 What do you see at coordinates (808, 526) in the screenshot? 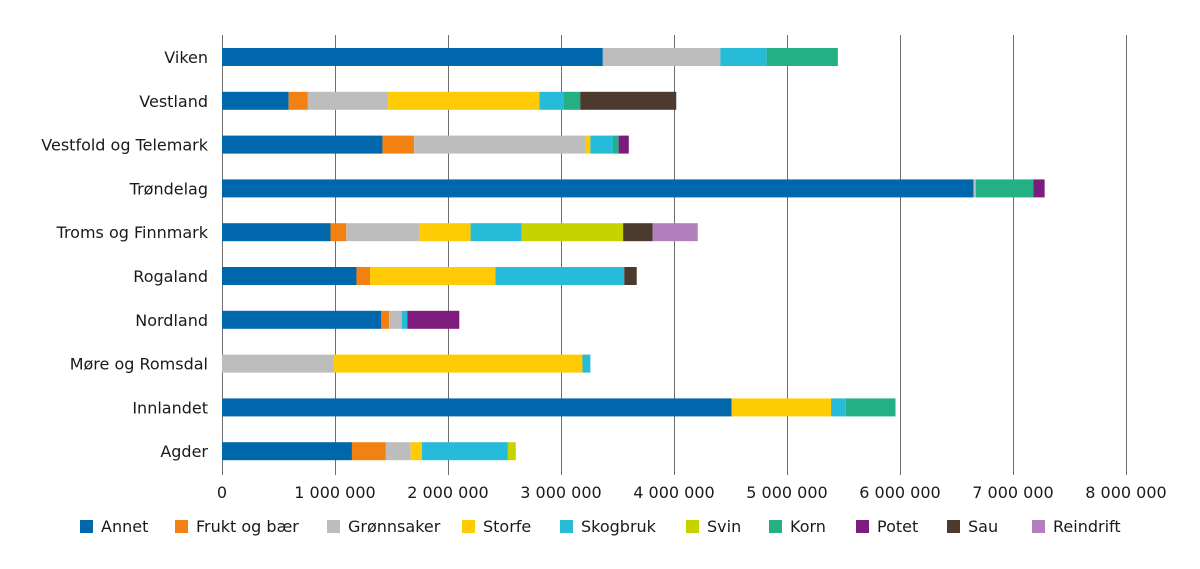
I see `legend-label: Korn` at bounding box center [808, 526].